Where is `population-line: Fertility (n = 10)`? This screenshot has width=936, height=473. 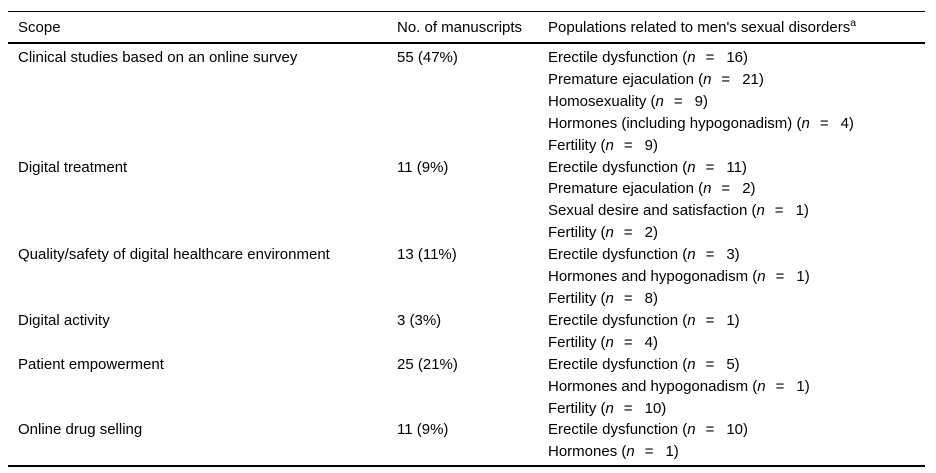
population-line: Fertility (n = 10) is located at coordinates (736, 409).